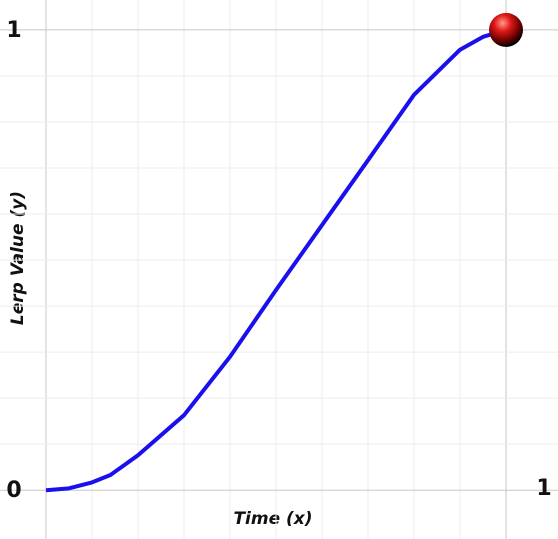  What do you see at coordinates (13, 30) in the screenshot?
I see `y-tick-label: 1` at bounding box center [13, 30].